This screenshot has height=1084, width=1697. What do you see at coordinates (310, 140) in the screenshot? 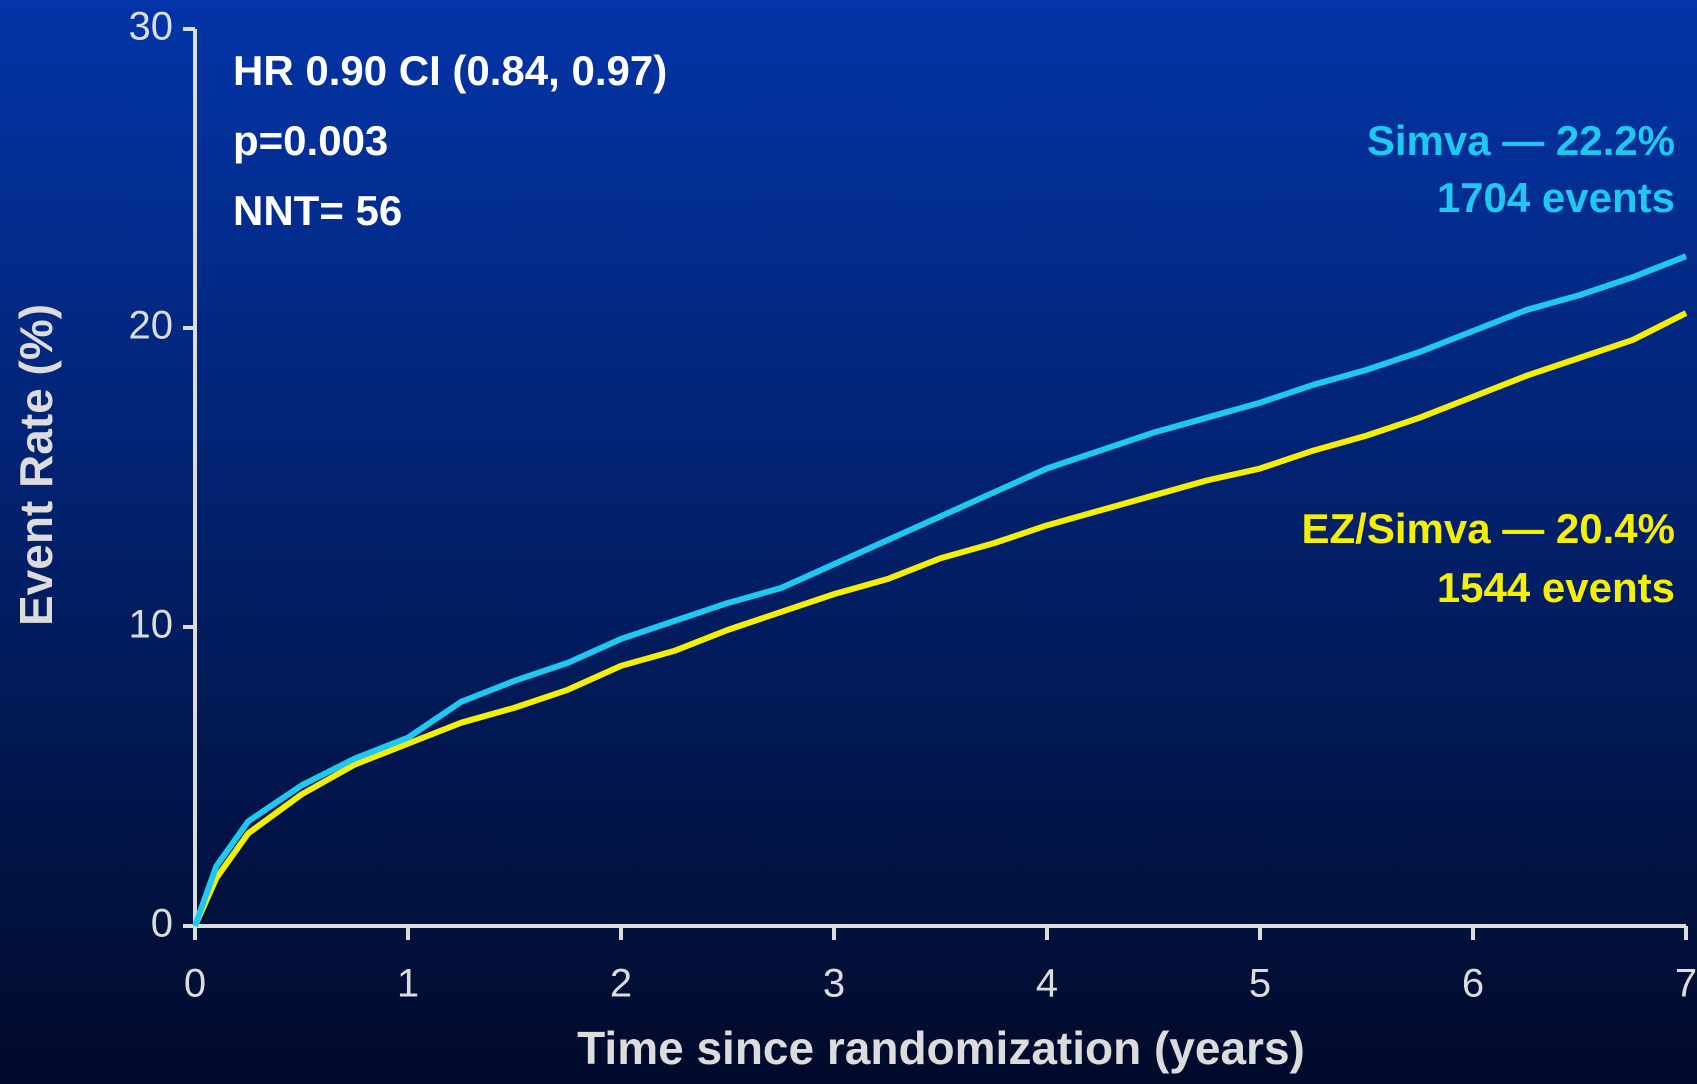
I see `annotation: p=0.003` at bounding box center [310, 140].